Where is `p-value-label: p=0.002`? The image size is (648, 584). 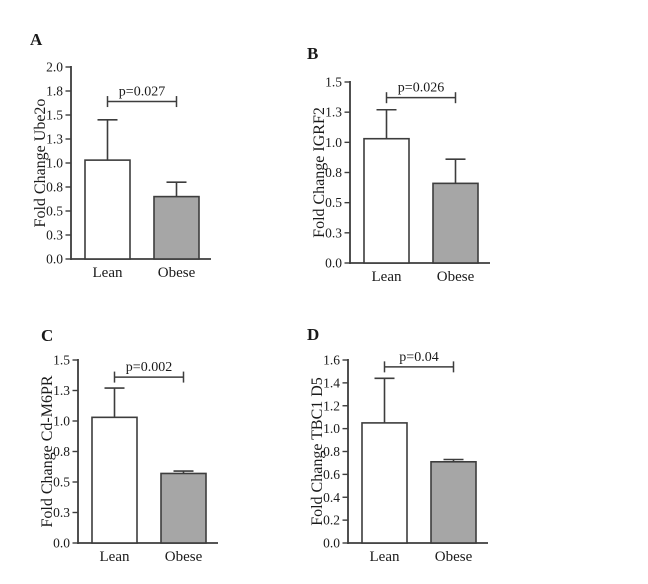 p-value-label: p=0.002 is located at coordinates (149, 367).